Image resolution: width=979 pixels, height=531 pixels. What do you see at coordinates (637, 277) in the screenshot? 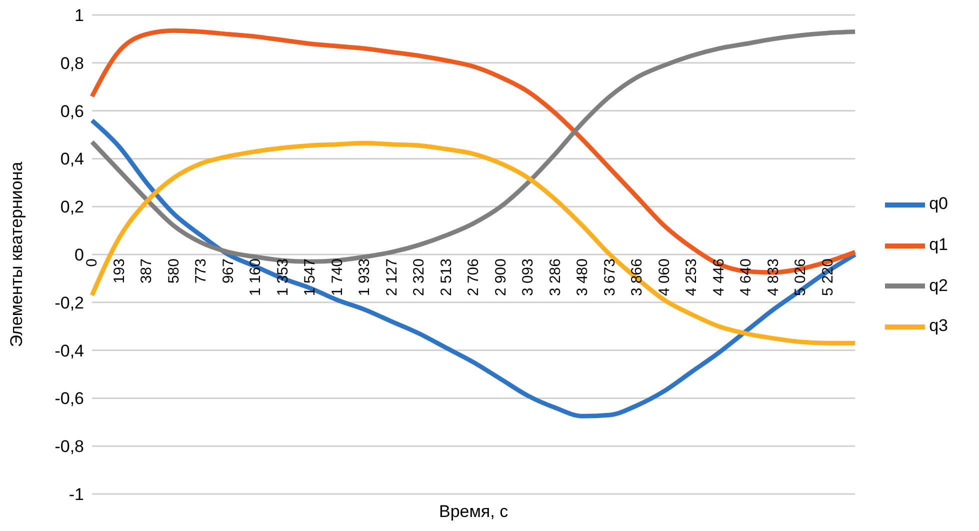
I see `x-tick-label: 3 866` at bounding box center [637, 277].